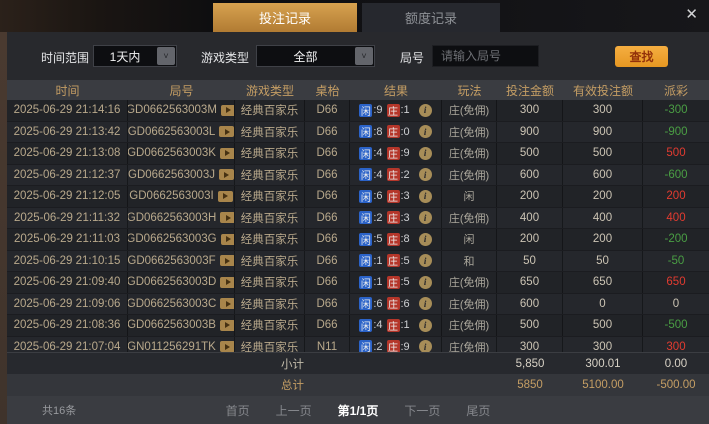 The height and width of the screenshot is (424, 709). What do you see at coordinates (181, 110) in the screenshot?
I see `cell-round-number: GD0662563003M` at bounding box center [181, 110].